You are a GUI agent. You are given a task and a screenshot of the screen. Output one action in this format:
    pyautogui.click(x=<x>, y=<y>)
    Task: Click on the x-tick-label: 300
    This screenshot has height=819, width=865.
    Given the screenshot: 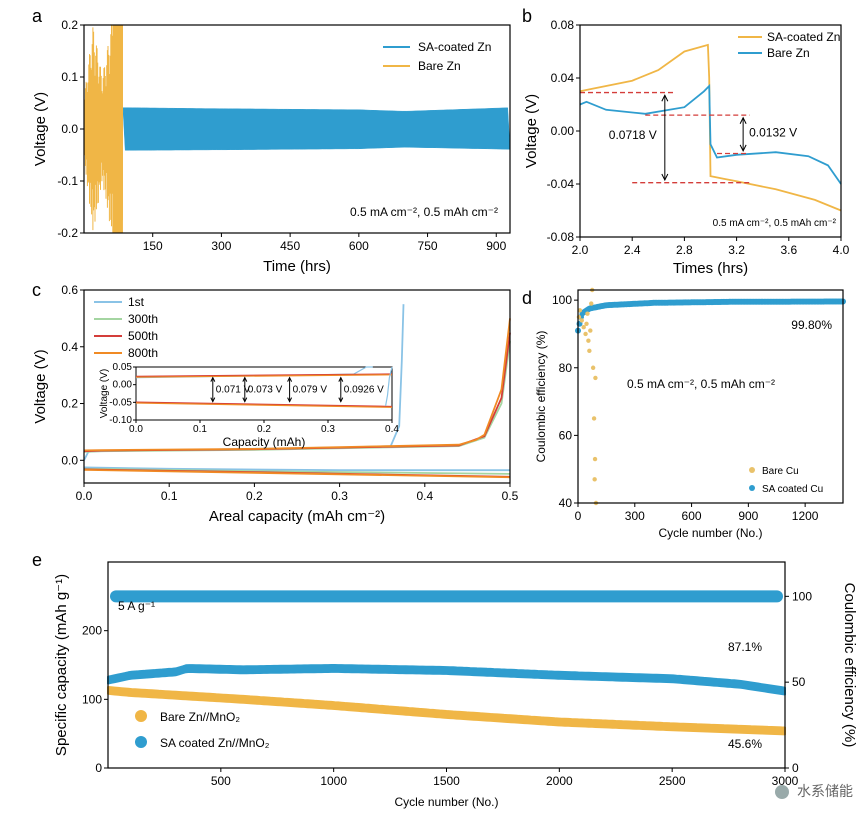 What is the action you would take?
    pyautogui.click(x=635, y=516)
    